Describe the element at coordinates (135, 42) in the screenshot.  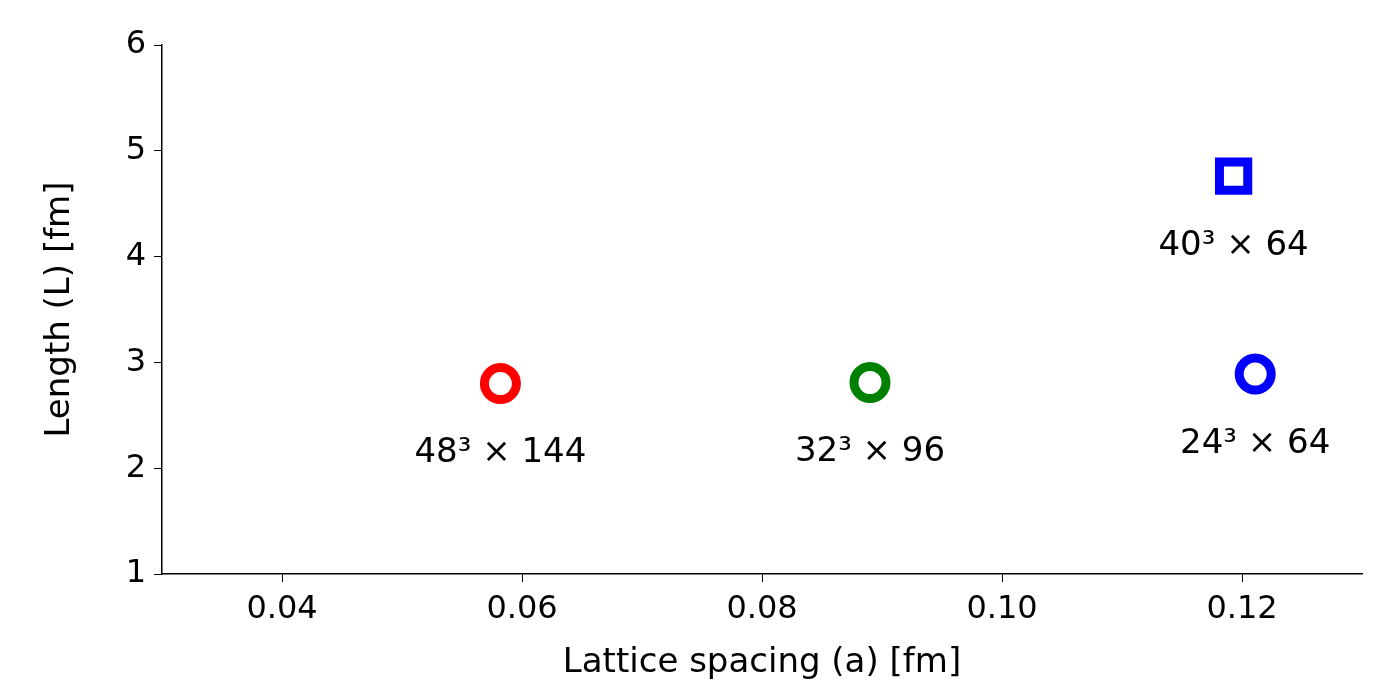
I see `y-tick-label: 6` at that location.